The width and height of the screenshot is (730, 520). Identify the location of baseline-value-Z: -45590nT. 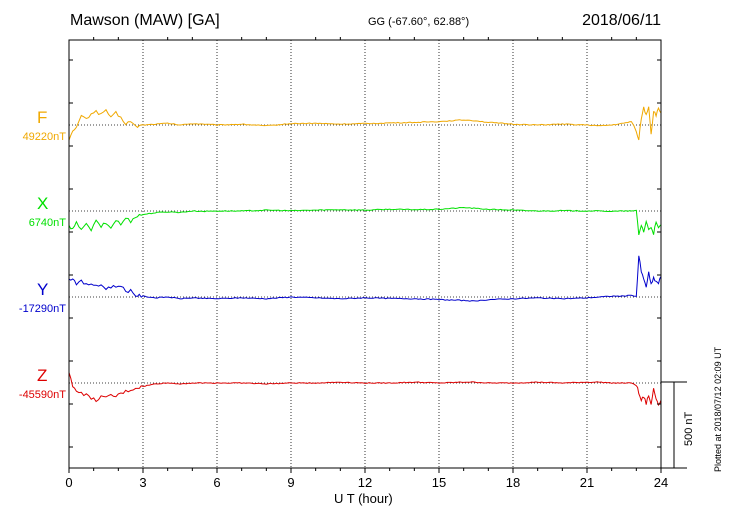
(42, 395).